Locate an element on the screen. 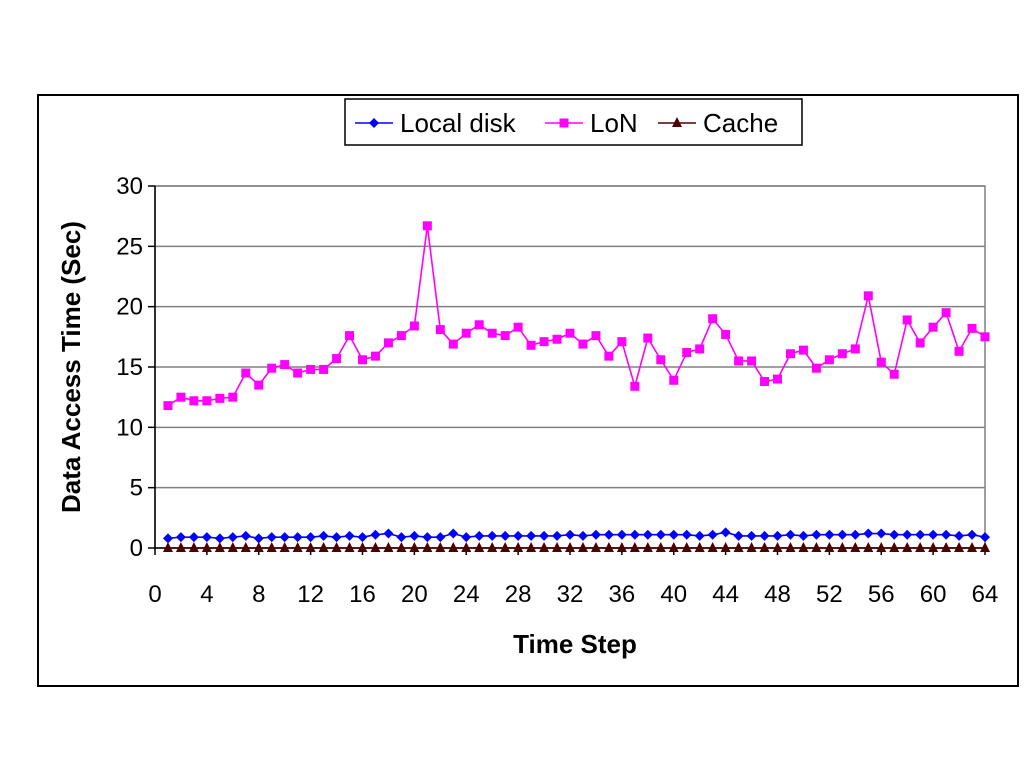 Image resolution: width=1024 pixels, height=768 pixels. x-tick-label: 24 is located at coordinates (466, 594).